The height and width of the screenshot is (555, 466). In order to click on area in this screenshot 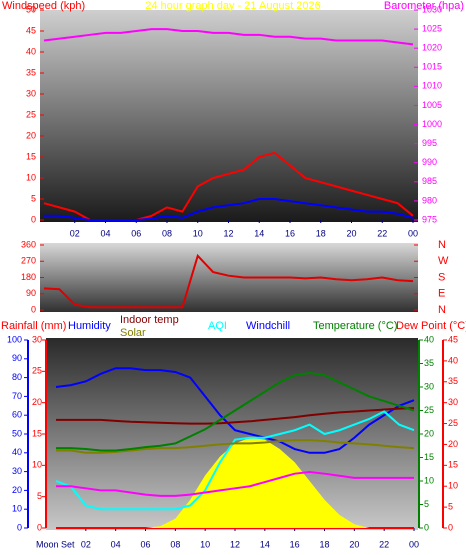, I will do `click(235, 482)`.